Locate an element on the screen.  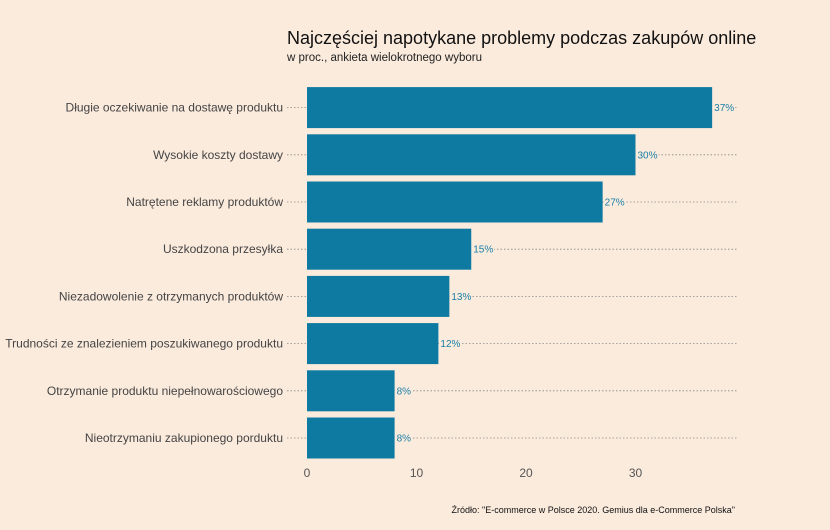
category-label: Nieotrzymaniu zakupionego porduktu is located at coordinates (184, 438).